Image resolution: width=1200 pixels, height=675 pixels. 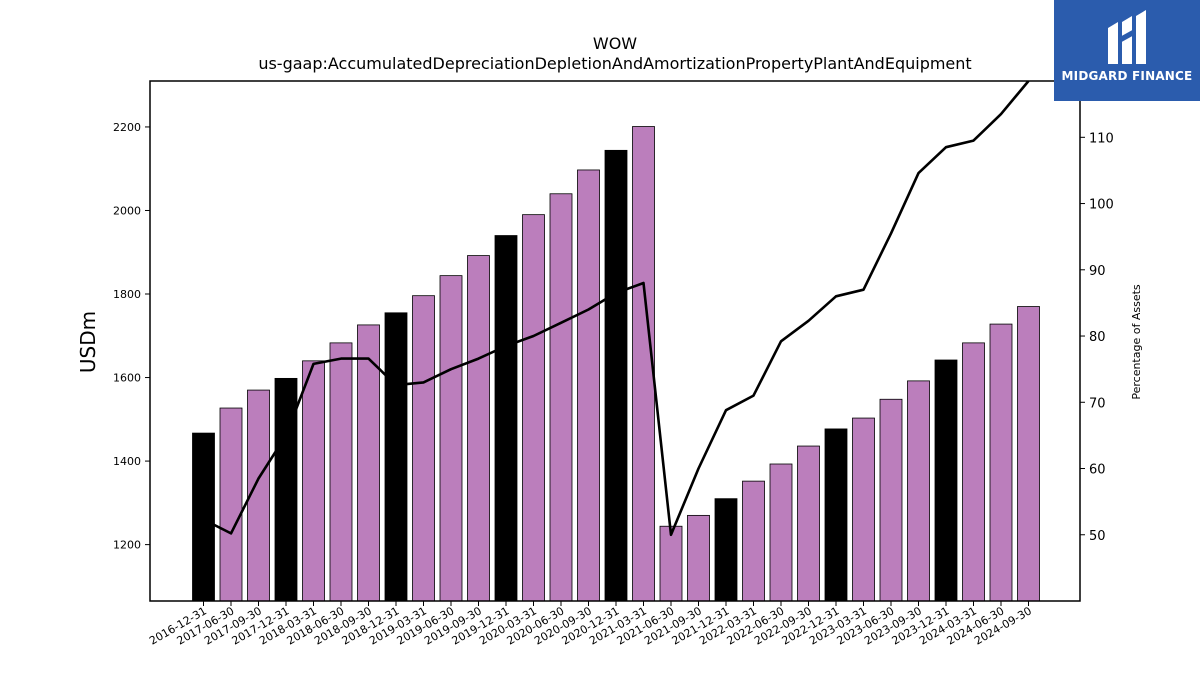 I want to click on y-tick-label: 1200, so click(x=127, y=545).